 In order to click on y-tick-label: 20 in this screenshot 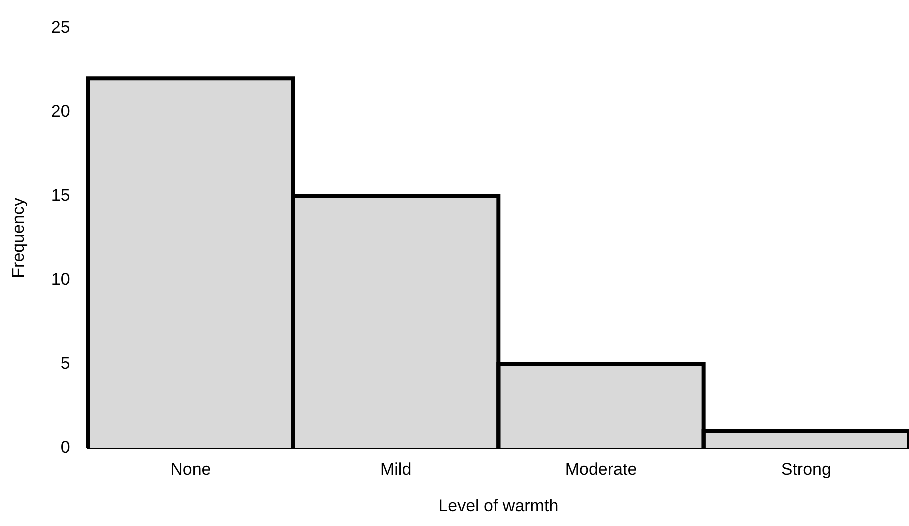, I will do `click(60, 111)`.